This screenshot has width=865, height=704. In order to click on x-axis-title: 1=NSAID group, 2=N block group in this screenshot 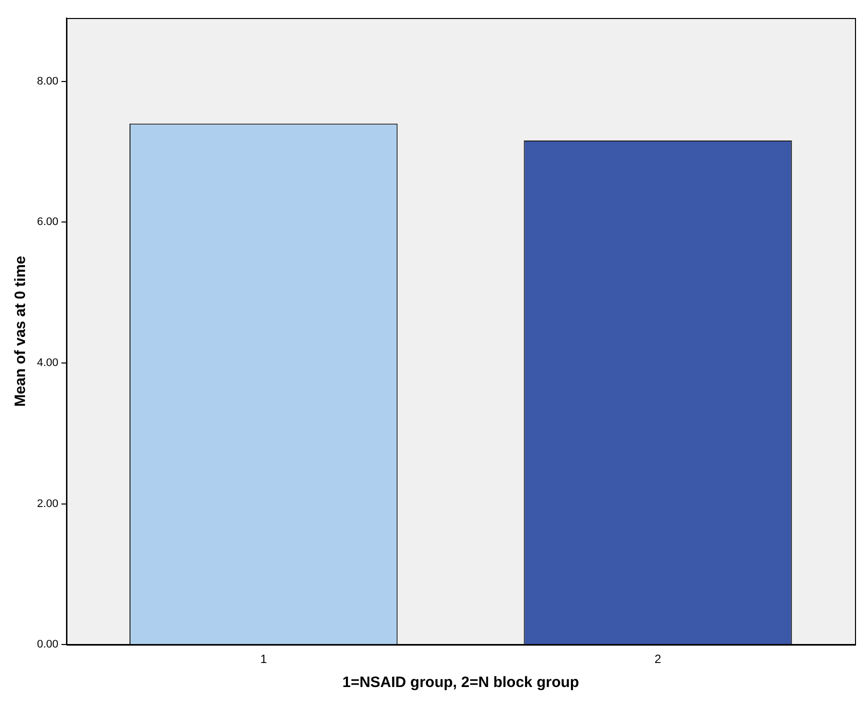, I will do `click(461, 683)`.